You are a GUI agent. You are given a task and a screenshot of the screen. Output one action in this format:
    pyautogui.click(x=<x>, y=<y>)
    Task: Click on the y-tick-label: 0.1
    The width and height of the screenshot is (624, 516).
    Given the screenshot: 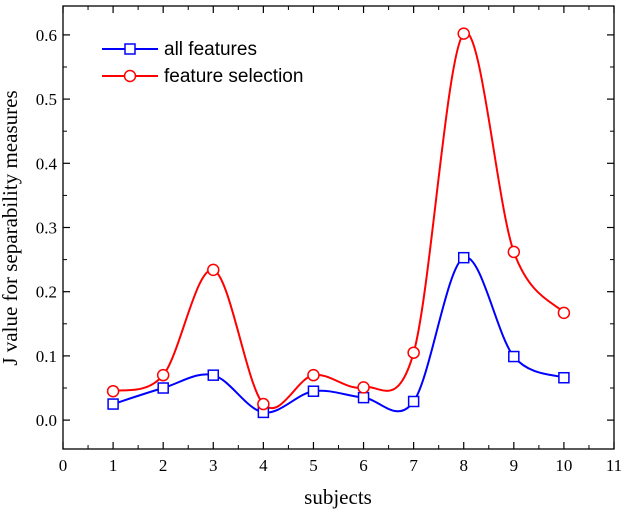 What is the action you would take?
    pyautogui.click(x=46, y=356)
    